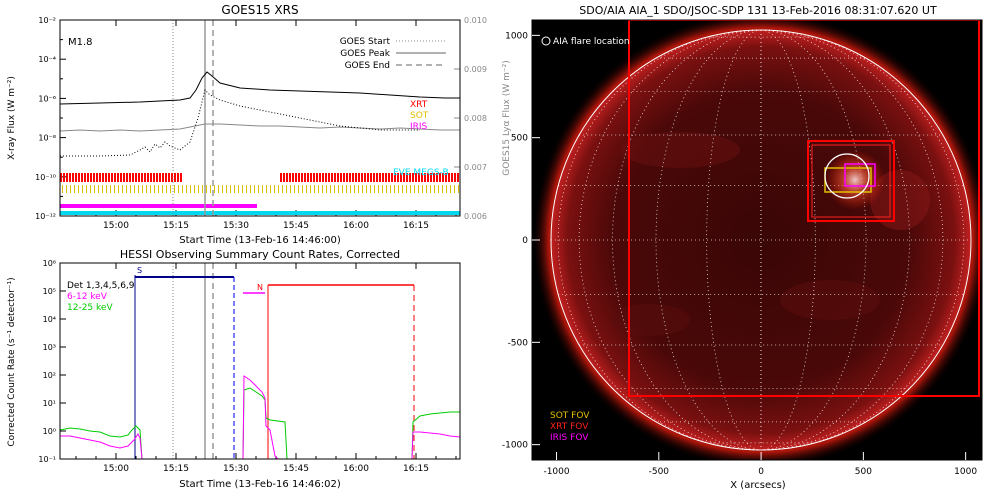  Describe the element at coordinates (80, 42) in the screenshot. I see `goes-class-label: M1.8` at that location.